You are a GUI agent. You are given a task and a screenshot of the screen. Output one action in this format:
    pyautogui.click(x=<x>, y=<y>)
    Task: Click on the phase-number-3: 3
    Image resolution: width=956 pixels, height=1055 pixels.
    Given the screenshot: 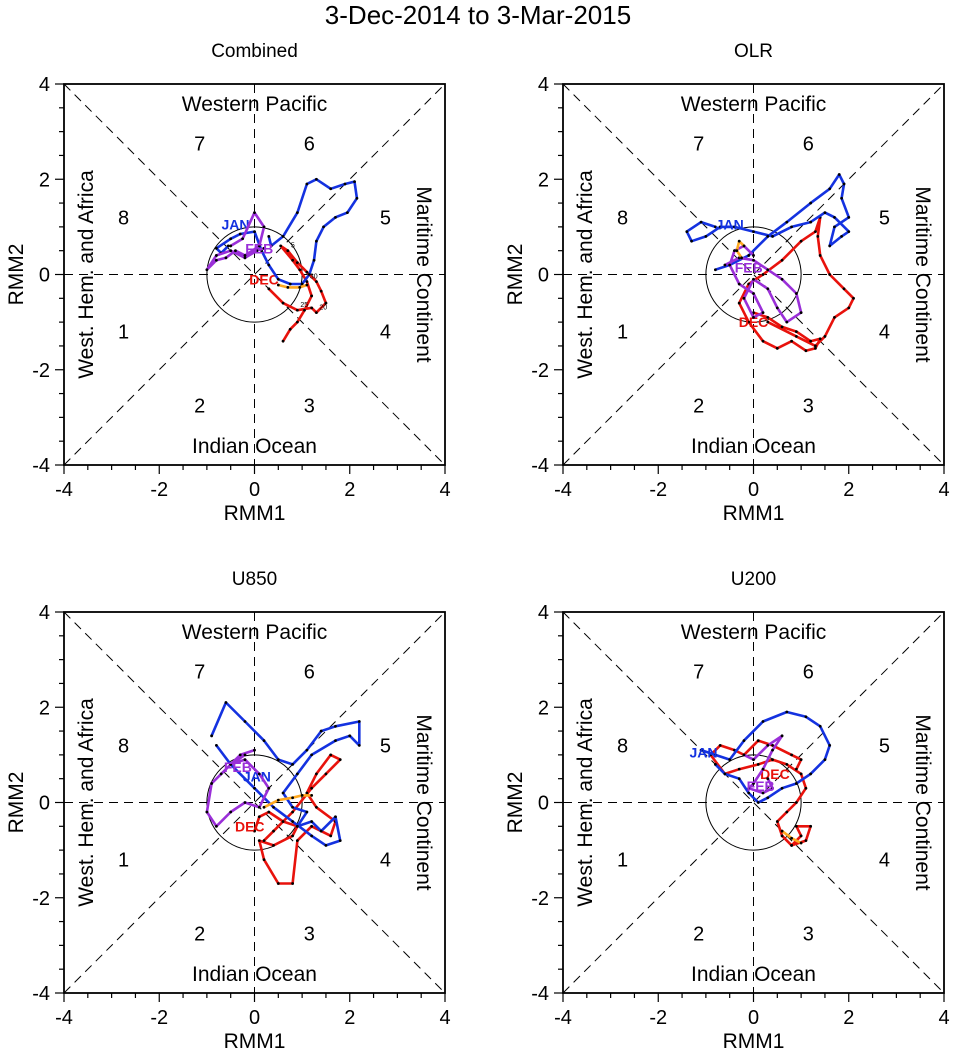 What is the action you would take?
    pyautogui.click(x=808, y=406)
    